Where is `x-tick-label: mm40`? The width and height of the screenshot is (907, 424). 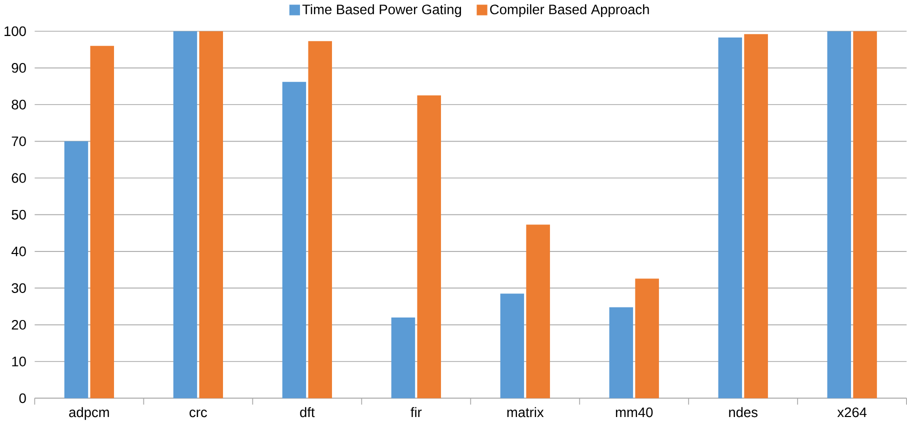 x-tick-label: mm40 is located at coordinates (634, 413).